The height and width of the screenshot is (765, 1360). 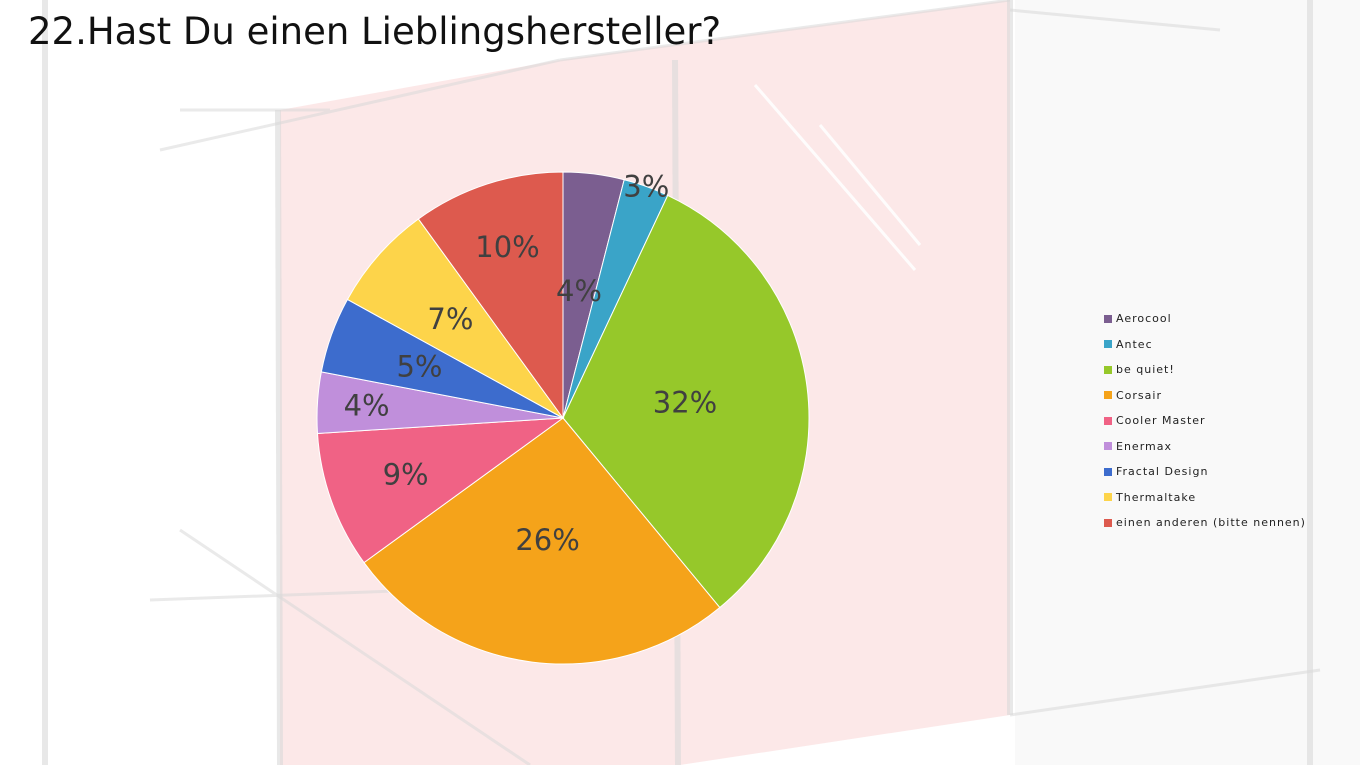 I want to click on legend-item: be quiet!, so click(x=1205, y=370).